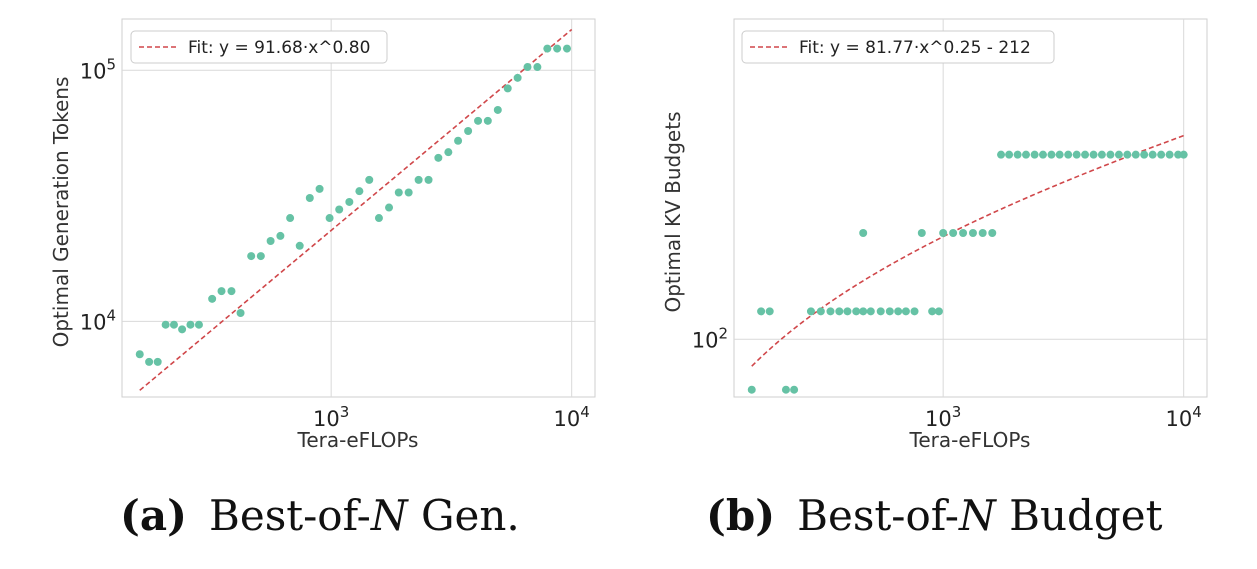 This screenshot has height=569, width=1257. What do you see at coordinates (464, 515) in the screenshot?
I see `caption-a-text-post: Gen.` at bounding box center [464, 515].